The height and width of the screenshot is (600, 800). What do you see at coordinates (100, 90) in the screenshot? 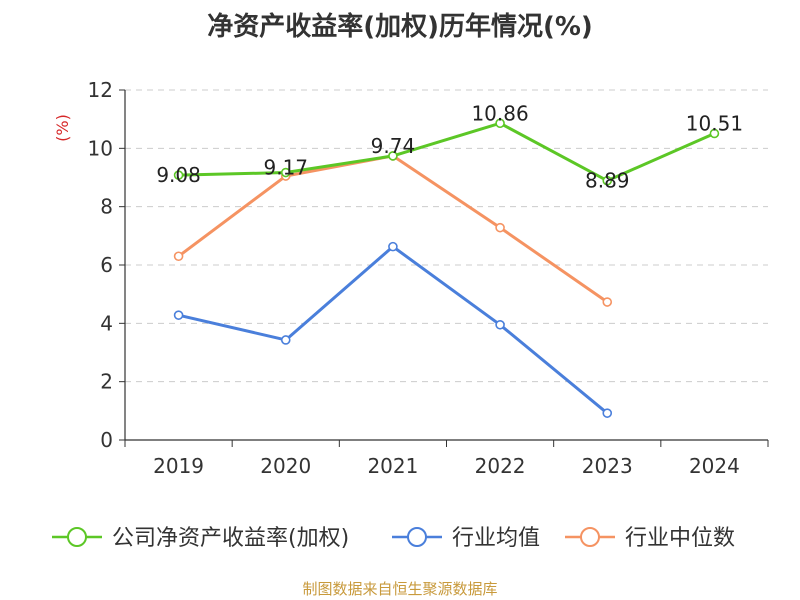
I see `y-tick-label: 12` at bounding box center [100, 90].